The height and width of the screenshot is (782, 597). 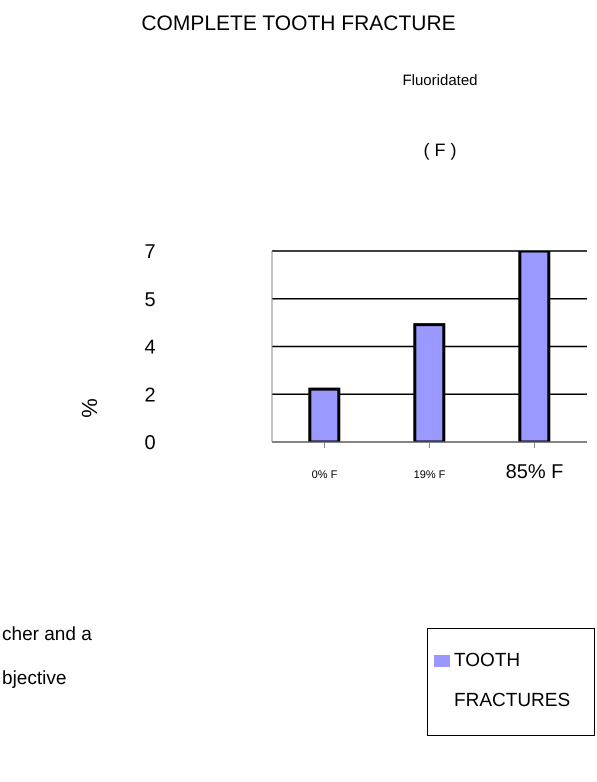 I want to click on x-tick-label: 0% F, so click(x=325, y=475).